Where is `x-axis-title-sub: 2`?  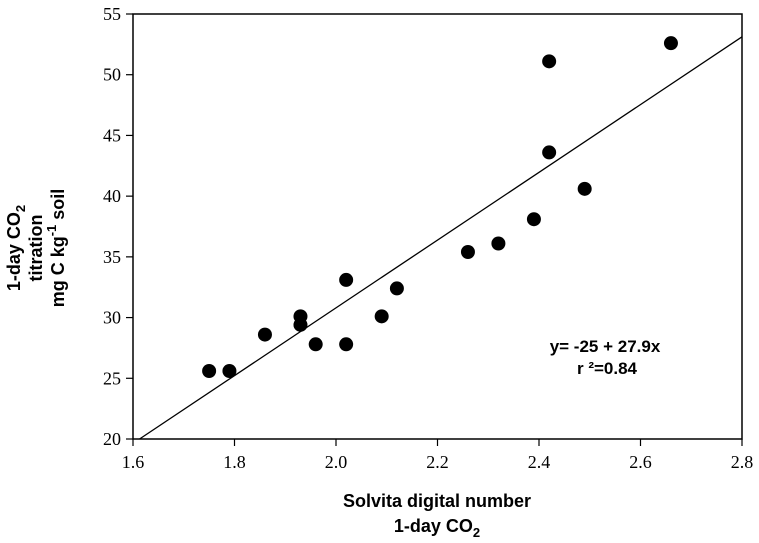 x-axis-title-sub: 2 is located at coordinates (476, 532).